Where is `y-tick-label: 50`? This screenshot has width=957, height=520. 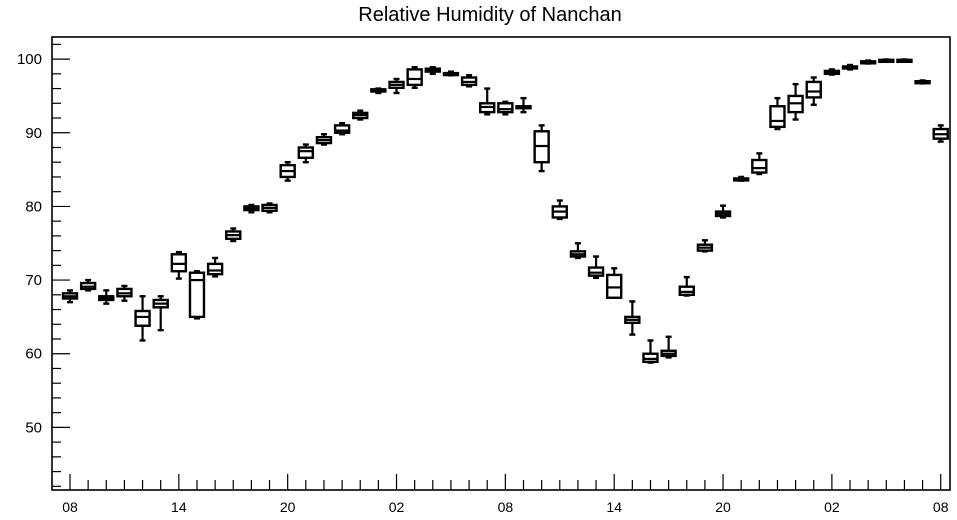 y-tick-label: 50 is located at coordinates (33, 427).